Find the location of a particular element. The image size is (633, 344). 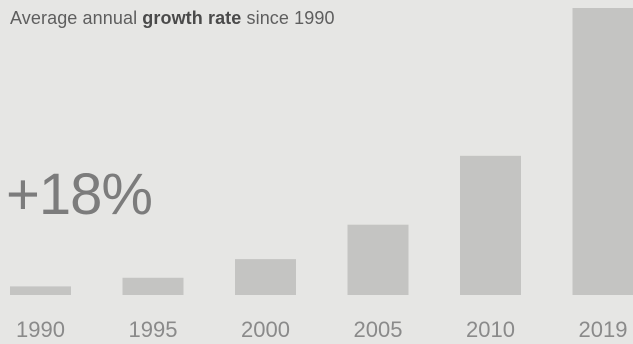

x-tick-label-1990: 1990 is located at coordinates (40, 329).